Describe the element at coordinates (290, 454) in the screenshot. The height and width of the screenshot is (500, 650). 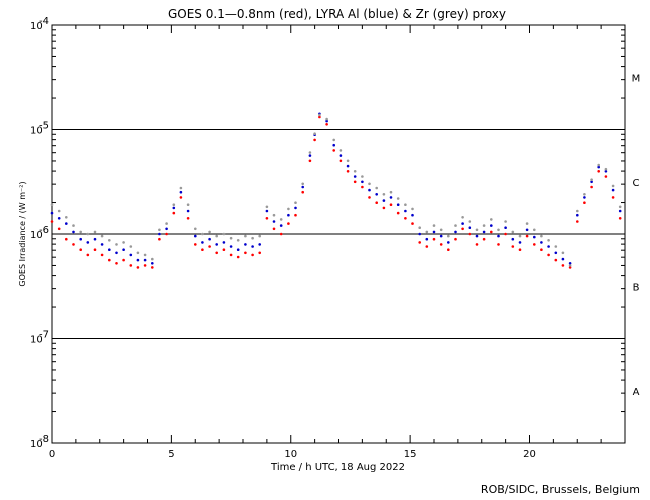
I see `x-tick-label: 10` at that location.